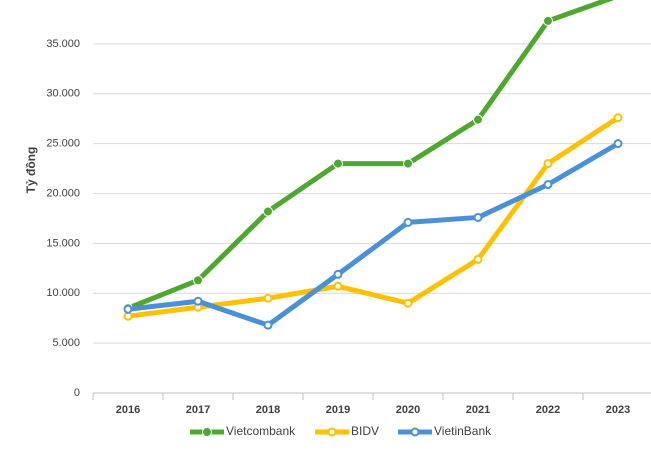  I want to click on x-tick-label: 2017, so click(198, 410).